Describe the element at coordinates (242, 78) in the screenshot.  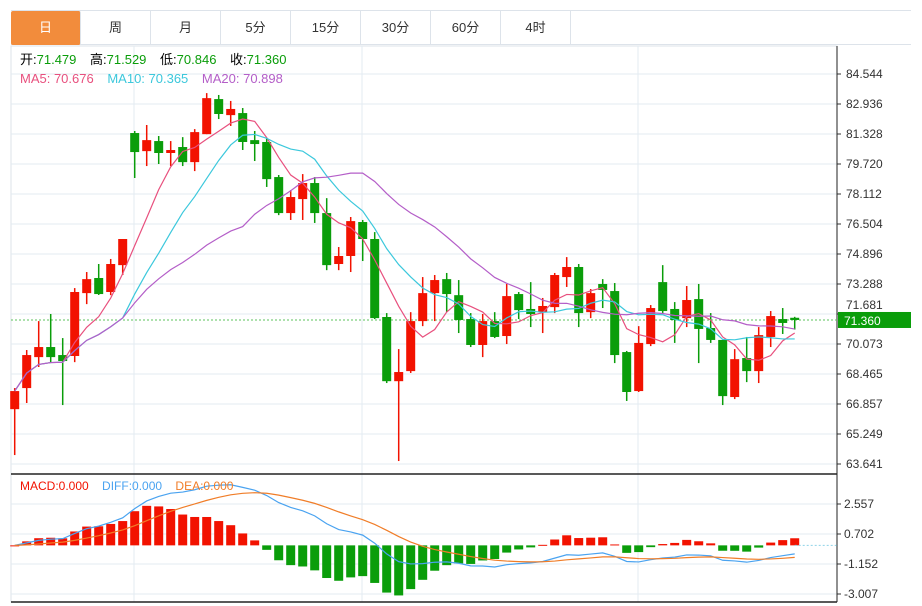
I see `ma20-legend: MA20: 70.898` at that location.